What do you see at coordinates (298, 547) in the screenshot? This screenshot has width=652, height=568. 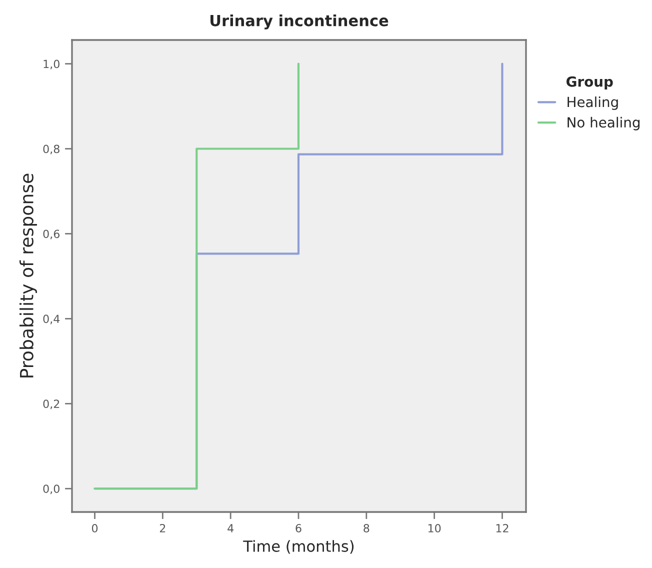 I see `x-axis-title: Time (months)` at bounding box center [298, 547].